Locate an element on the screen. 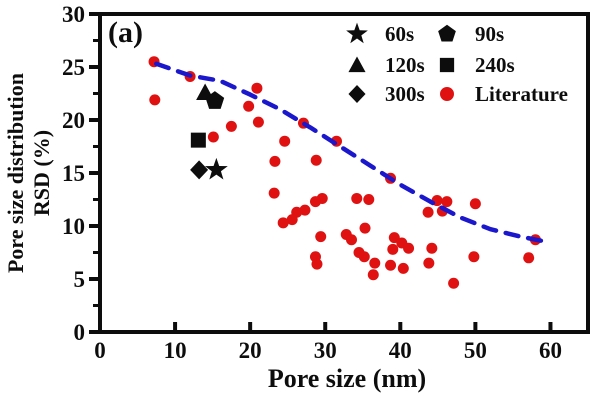 The width and height of the screenshot is (600, 400). diamond-glyph is located at coordinates (357, 94).